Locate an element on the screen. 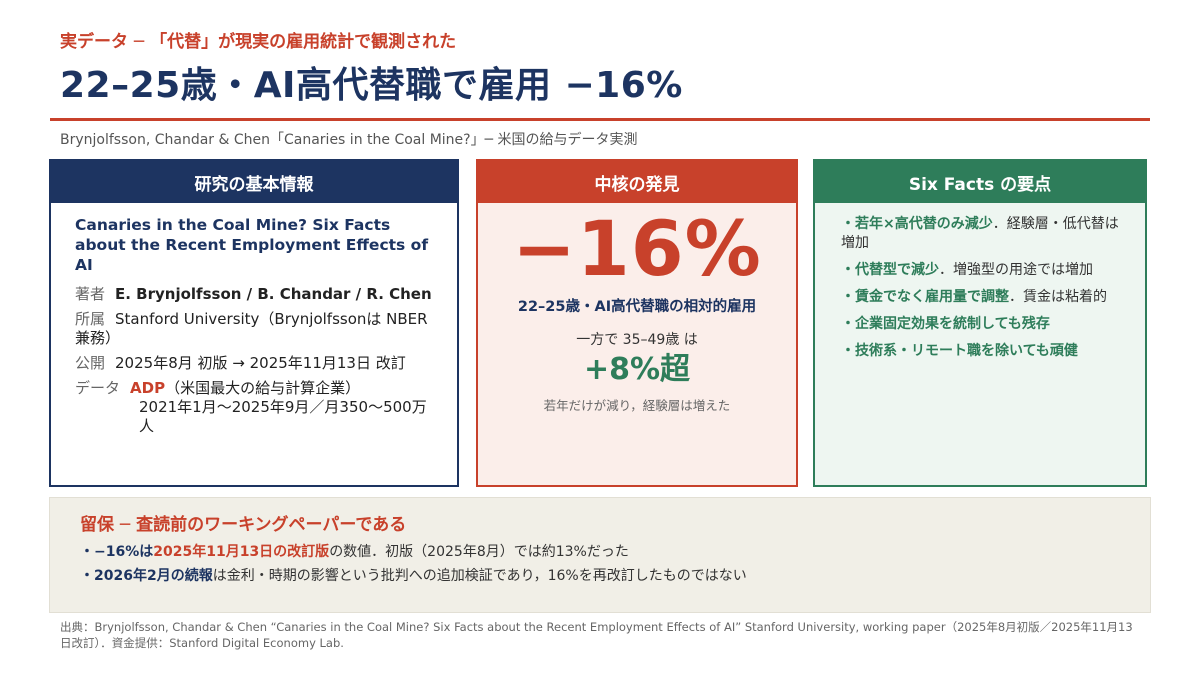 The width and height of the screenshot is (1200, 675). fact-item: ・技術系・リモート職を除いても頑健 is located at coordinates (983, 351).